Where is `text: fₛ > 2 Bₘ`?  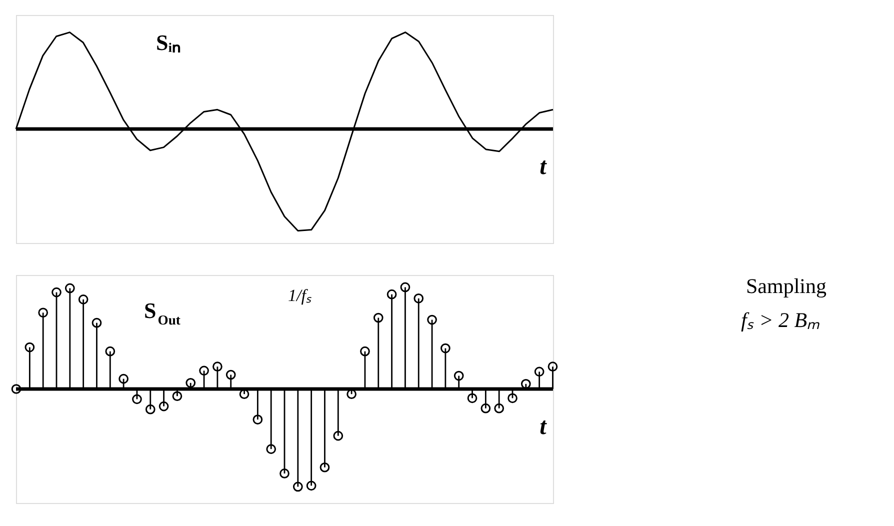 text: fₛ > 2 Bₘ is located at coordinates (780, 320).